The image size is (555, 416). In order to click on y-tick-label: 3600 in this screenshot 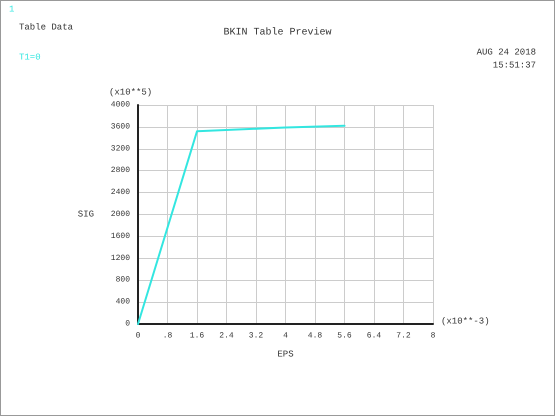, I will do `click(120, 127)`.